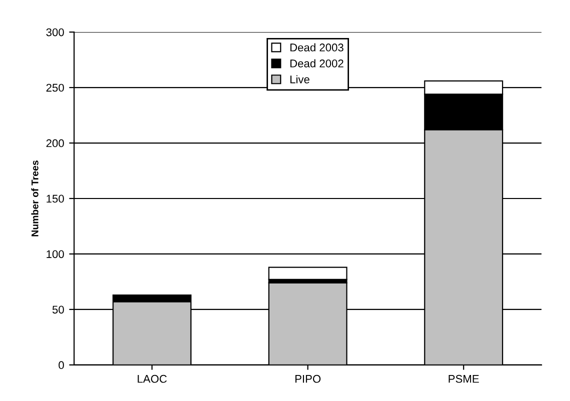 The image size is (570, 401). What do you see at coordinates (463, 378) in the screenshot?
I see `x-tick-label: PSME` at bounding box center [463, 378].